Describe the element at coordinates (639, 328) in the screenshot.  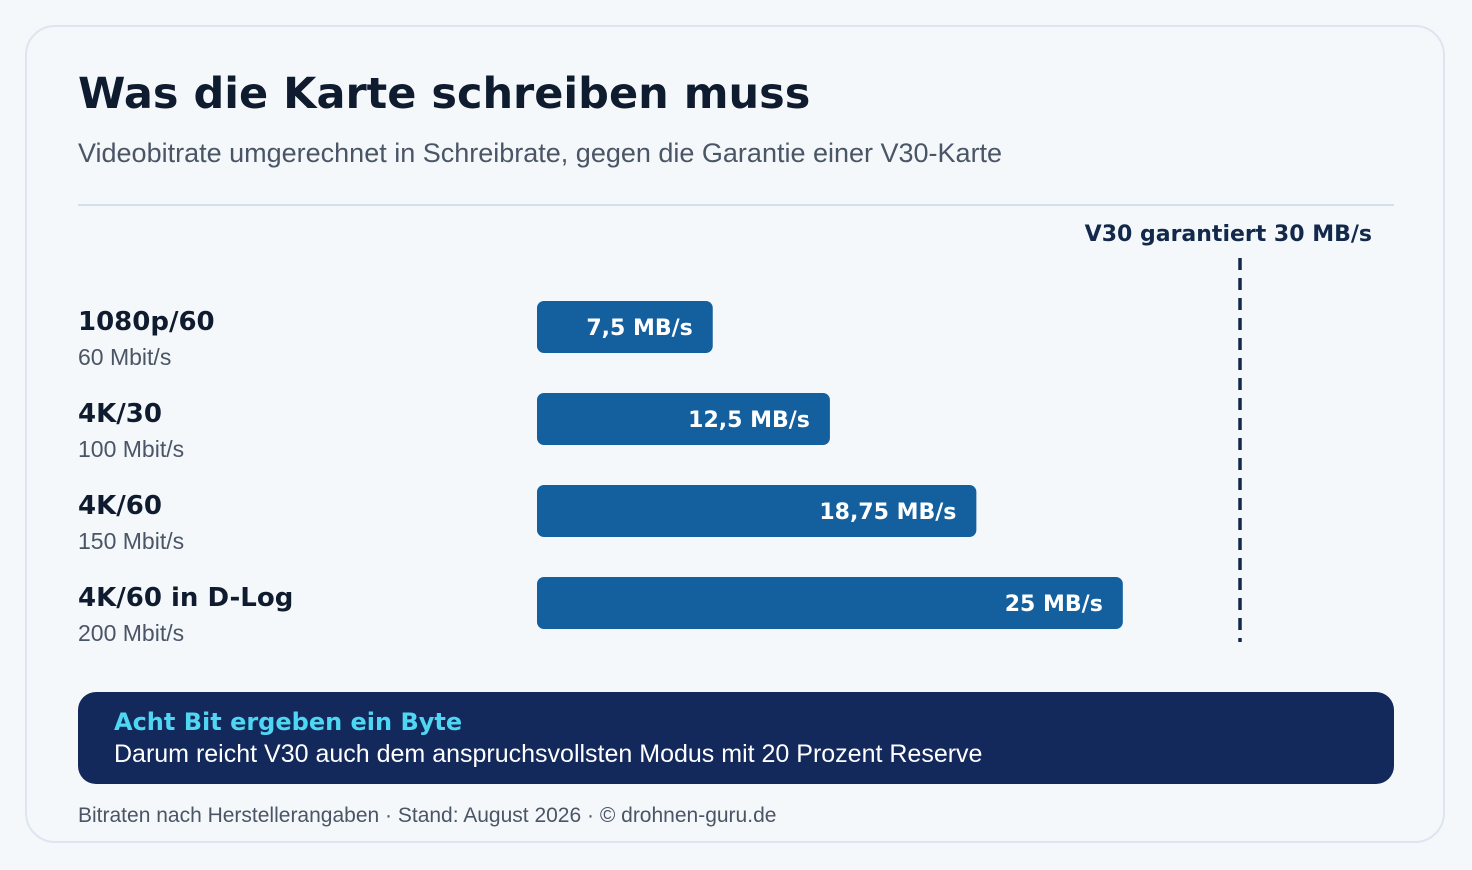
I see `bar-value-label: 7,5 MB/s` at that location.